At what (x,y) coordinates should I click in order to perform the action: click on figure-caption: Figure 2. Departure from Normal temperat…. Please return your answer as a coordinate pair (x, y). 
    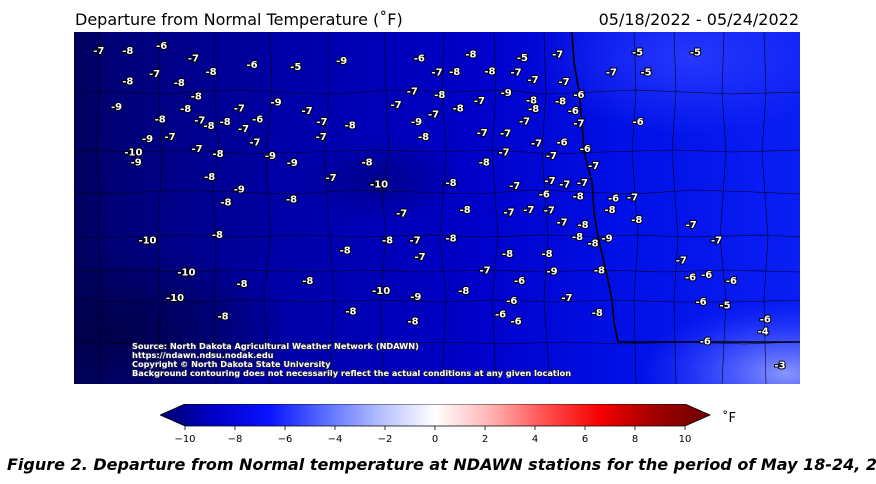
    Looking at the image, I should click on (441, 464).